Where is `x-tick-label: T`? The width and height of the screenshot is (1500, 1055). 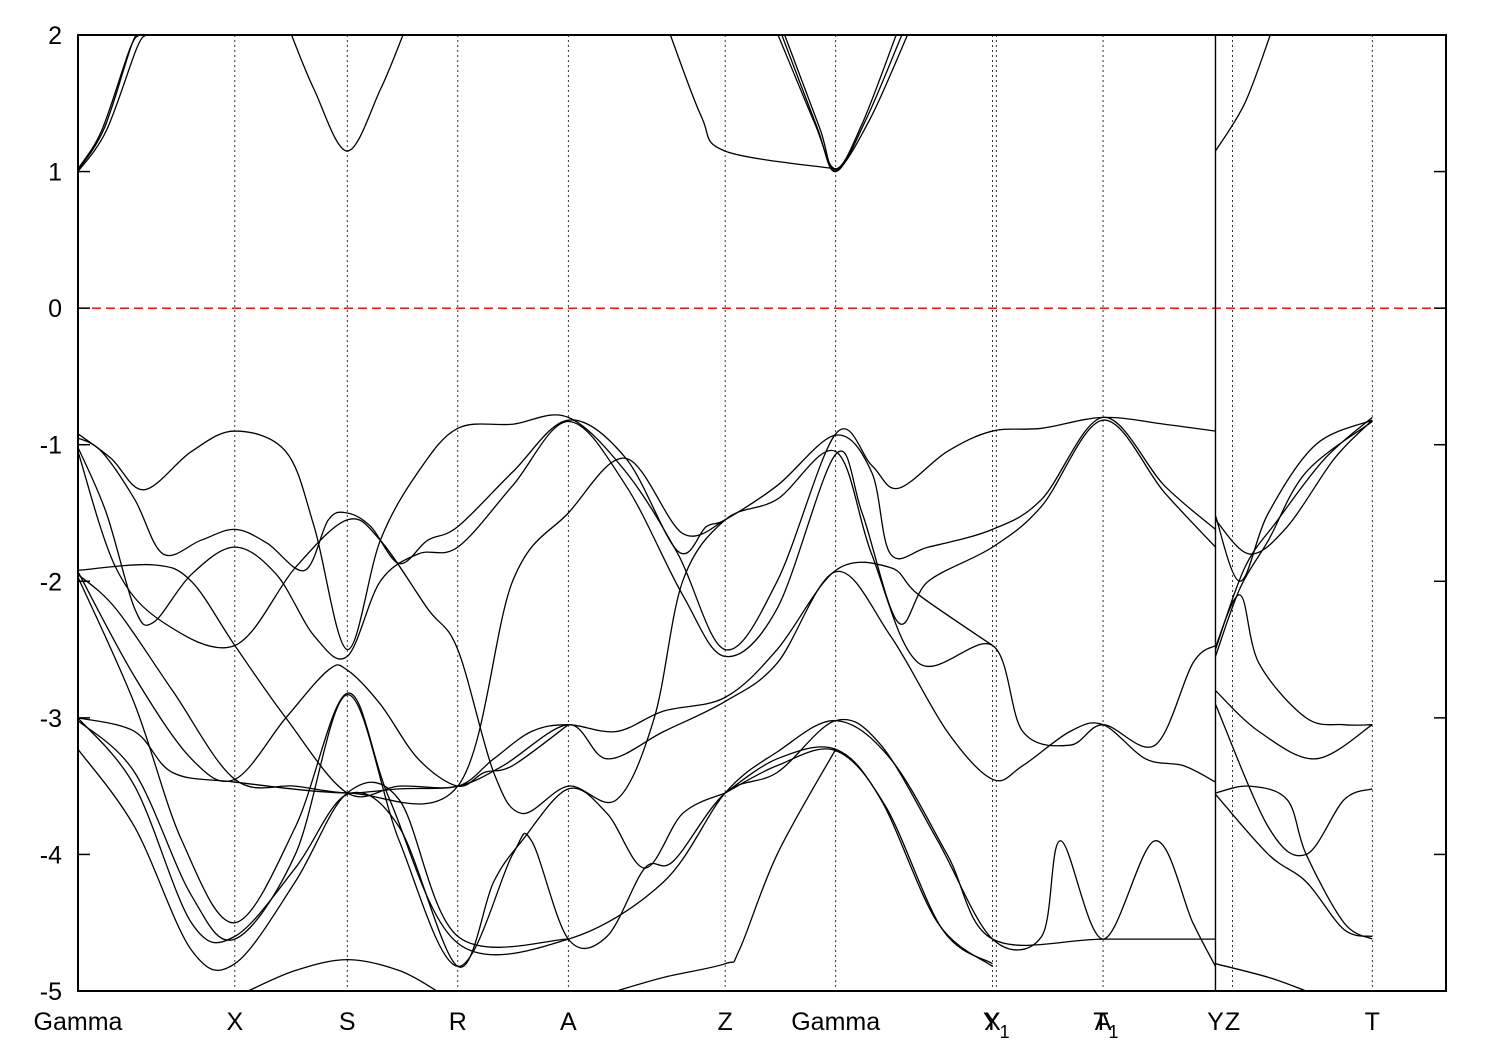 x-tick-label: T is located at coordinates (1372, 1022).